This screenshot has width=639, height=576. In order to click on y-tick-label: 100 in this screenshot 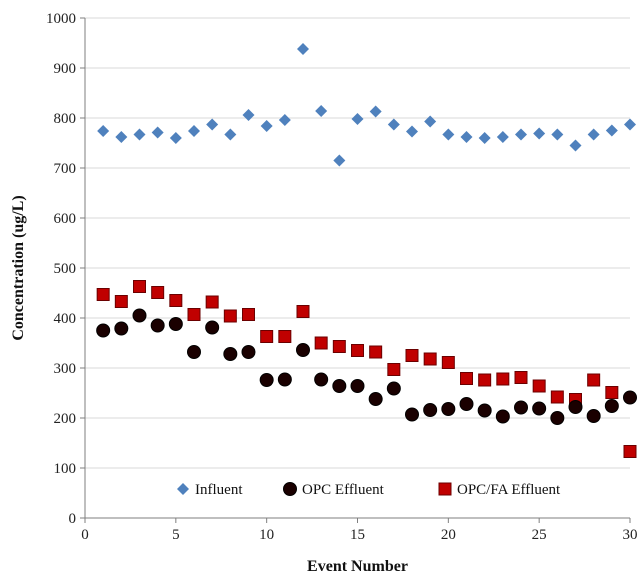, I will do `click(65, 469)`.